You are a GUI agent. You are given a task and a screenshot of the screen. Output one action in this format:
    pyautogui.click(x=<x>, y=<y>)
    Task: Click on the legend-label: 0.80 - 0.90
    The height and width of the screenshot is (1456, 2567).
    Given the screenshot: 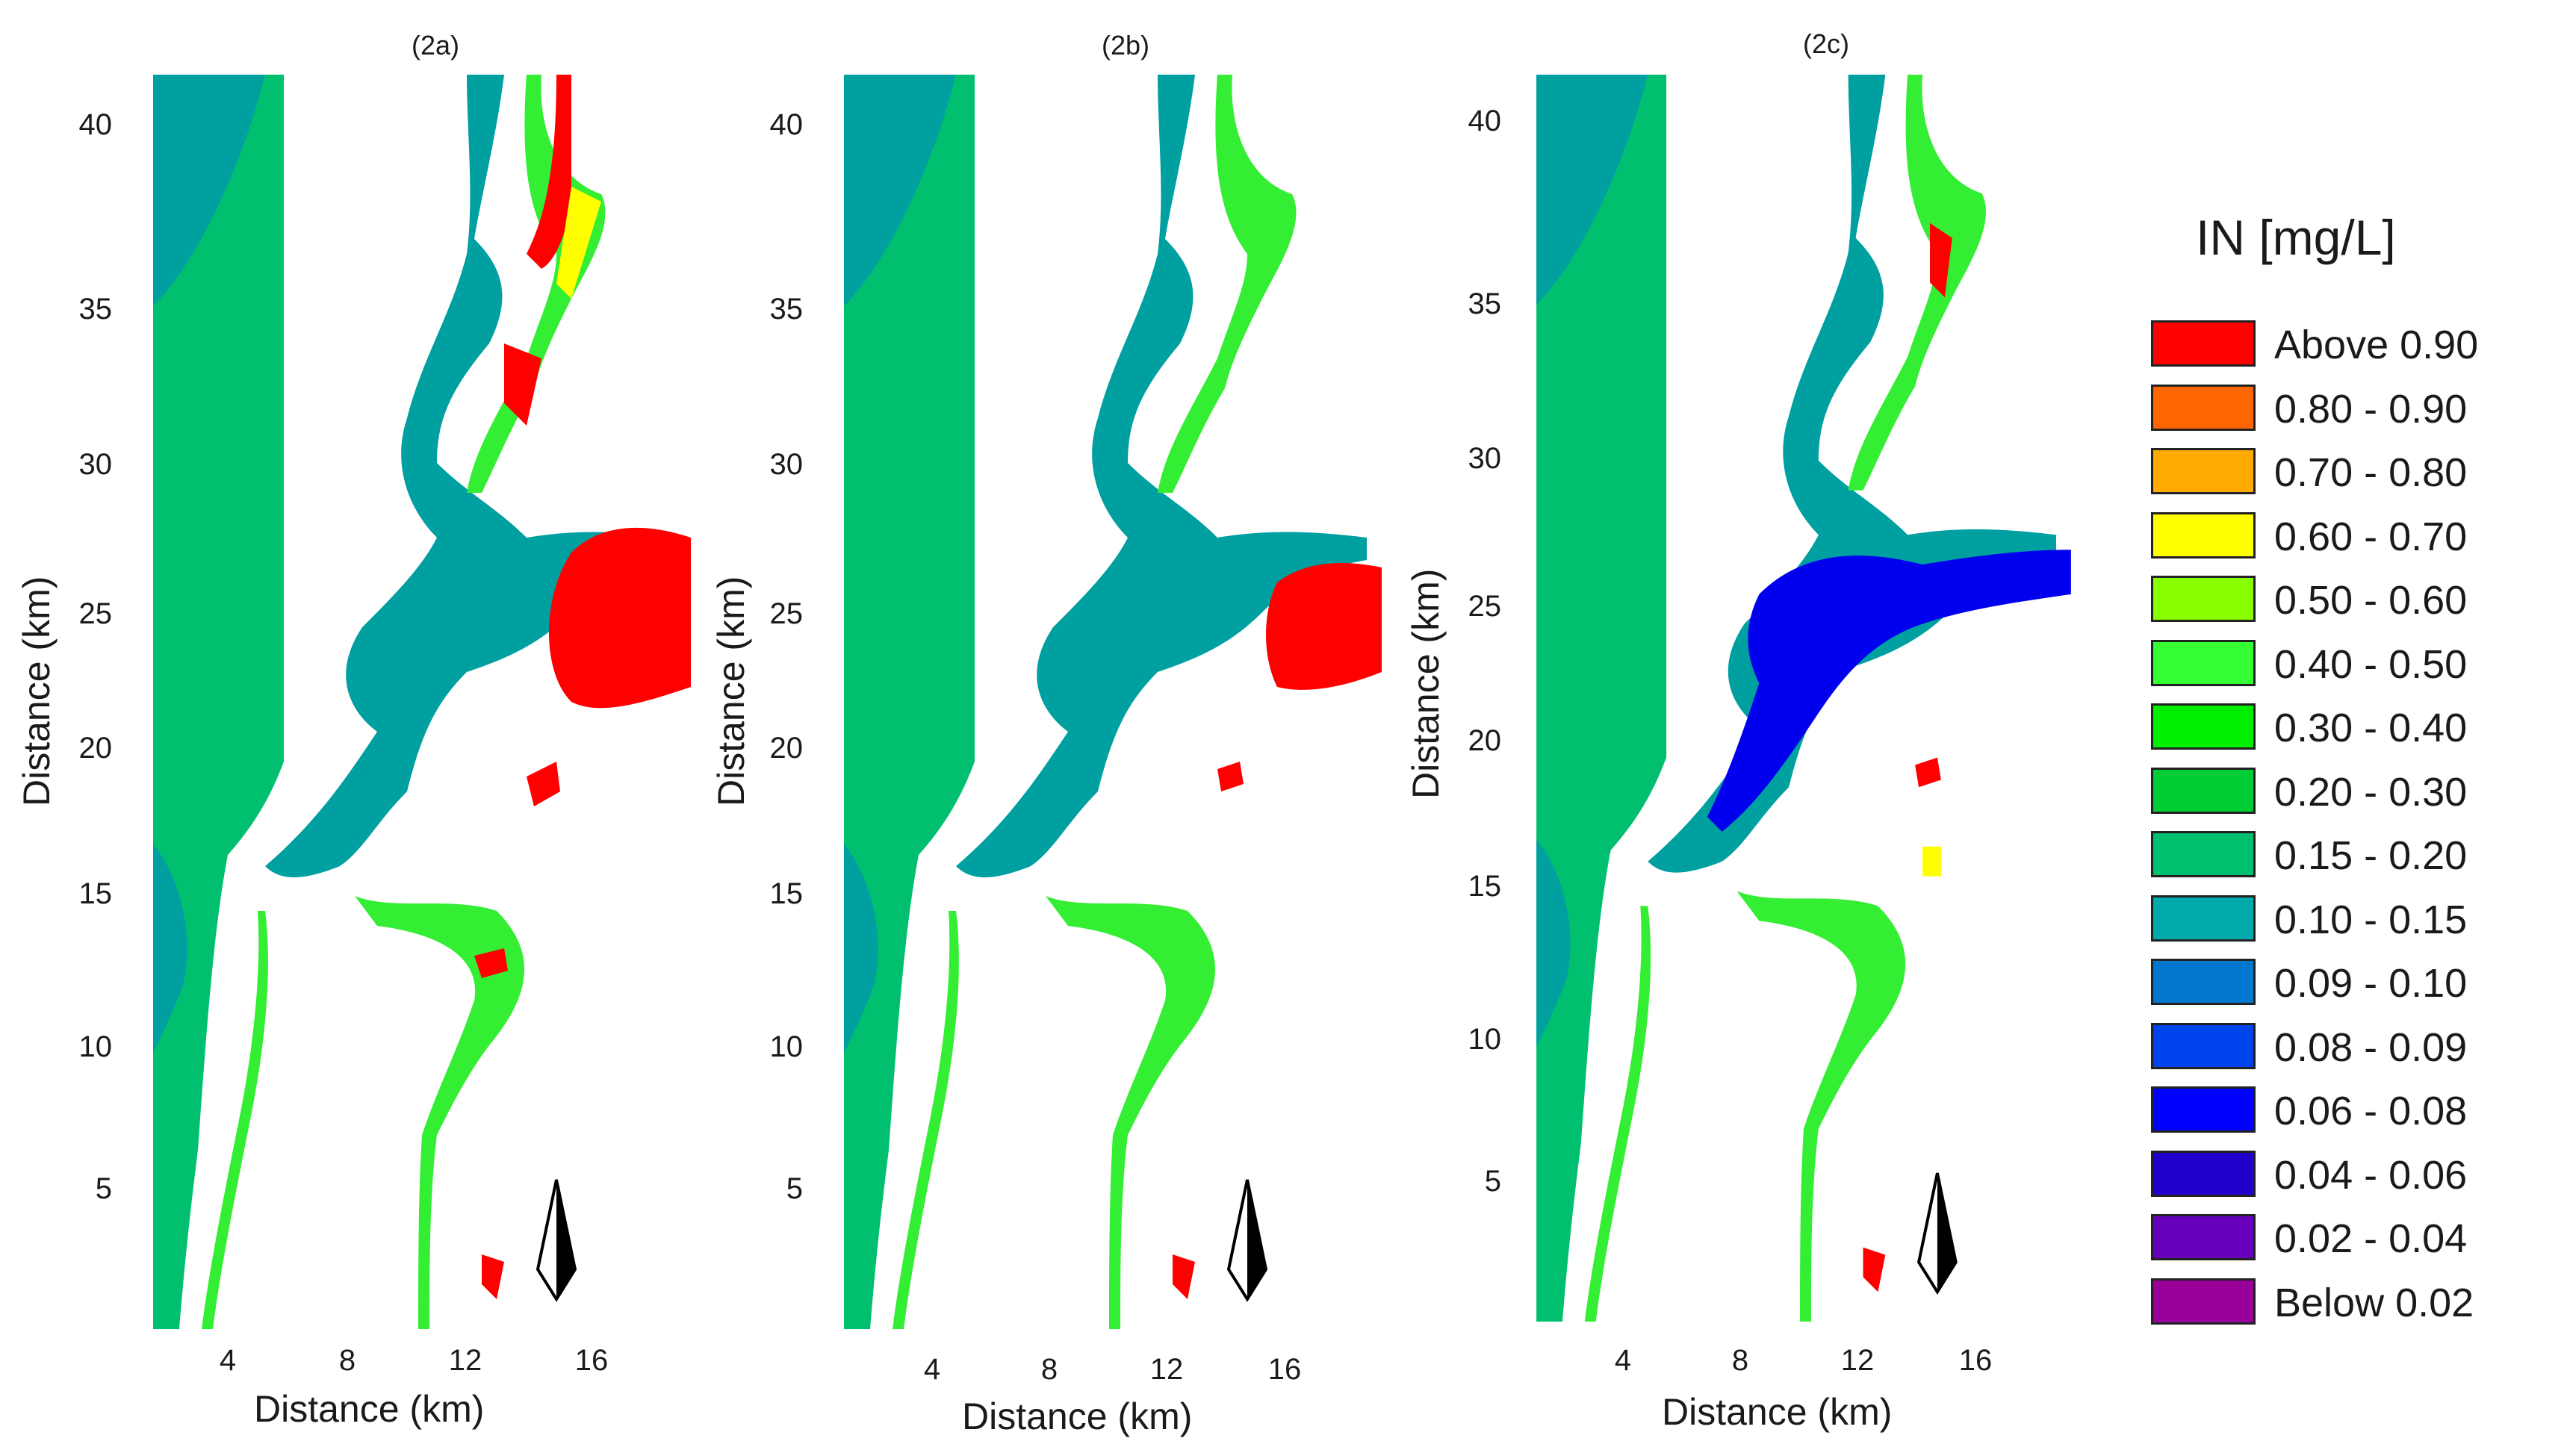 What is the action you would take?
    pyautogui.click(x=2371, y=409)
    